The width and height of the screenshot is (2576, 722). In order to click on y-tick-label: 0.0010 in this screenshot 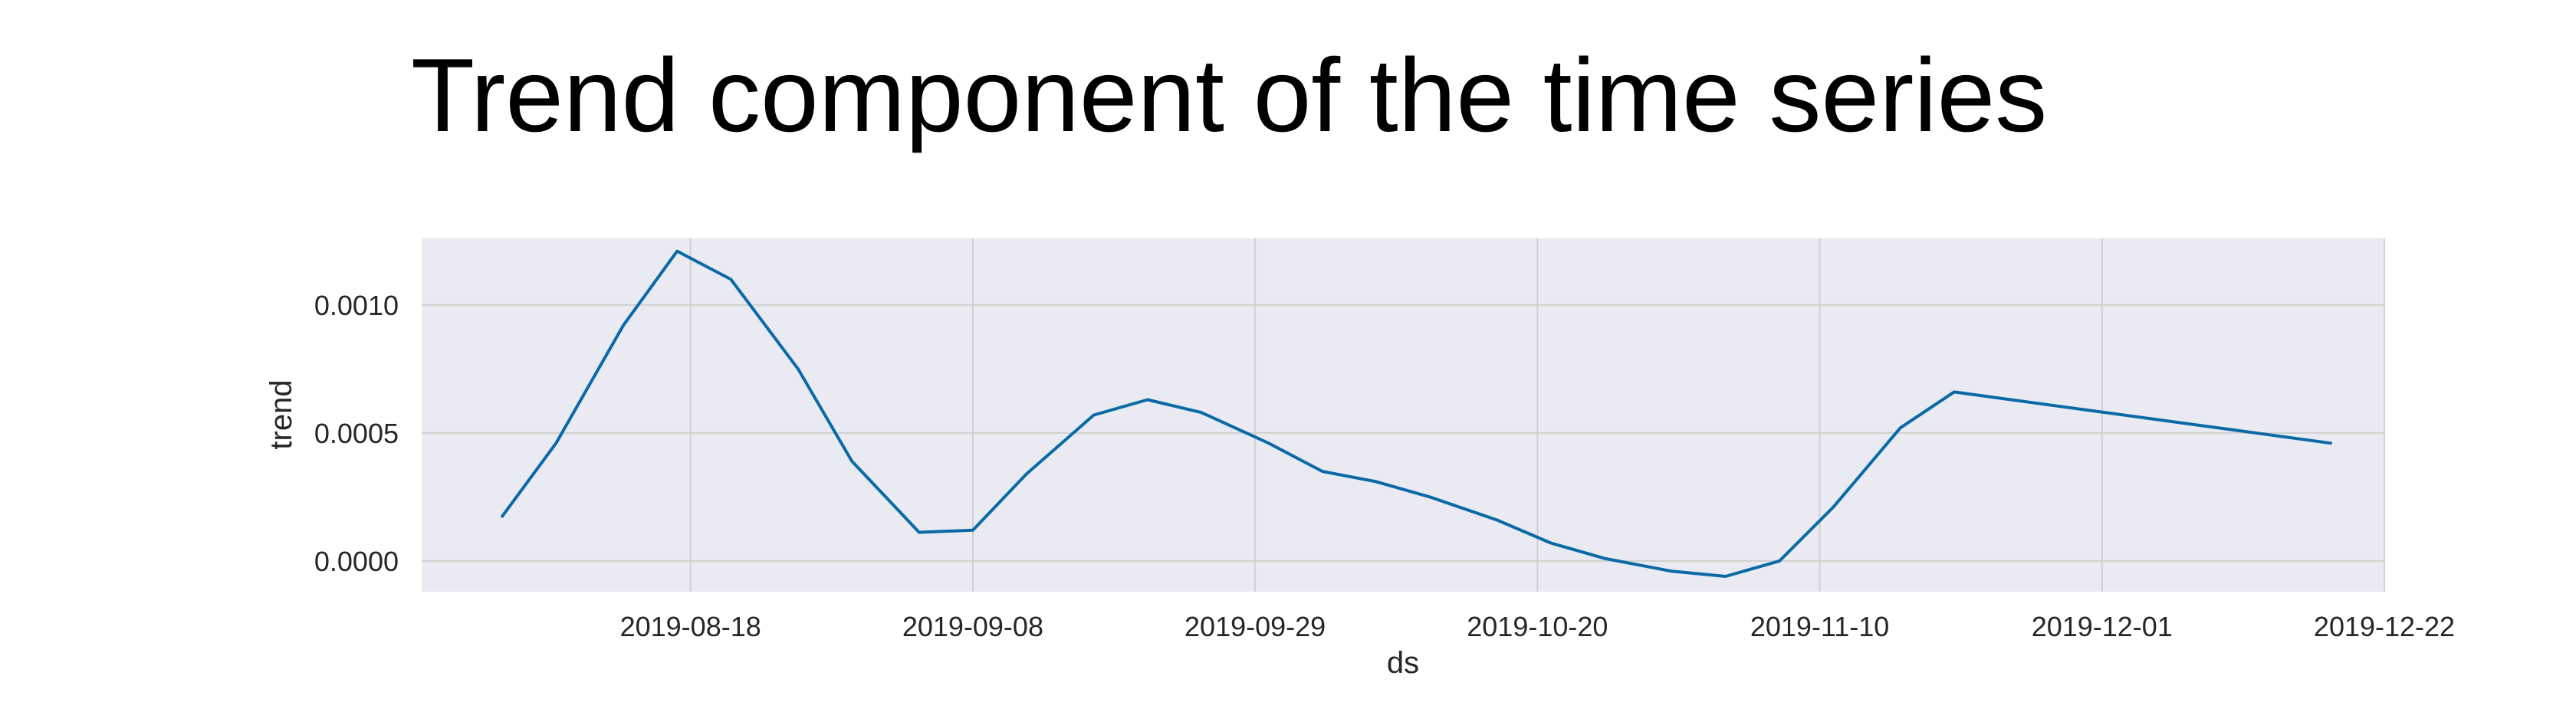, I will do `click(356, 306)`.